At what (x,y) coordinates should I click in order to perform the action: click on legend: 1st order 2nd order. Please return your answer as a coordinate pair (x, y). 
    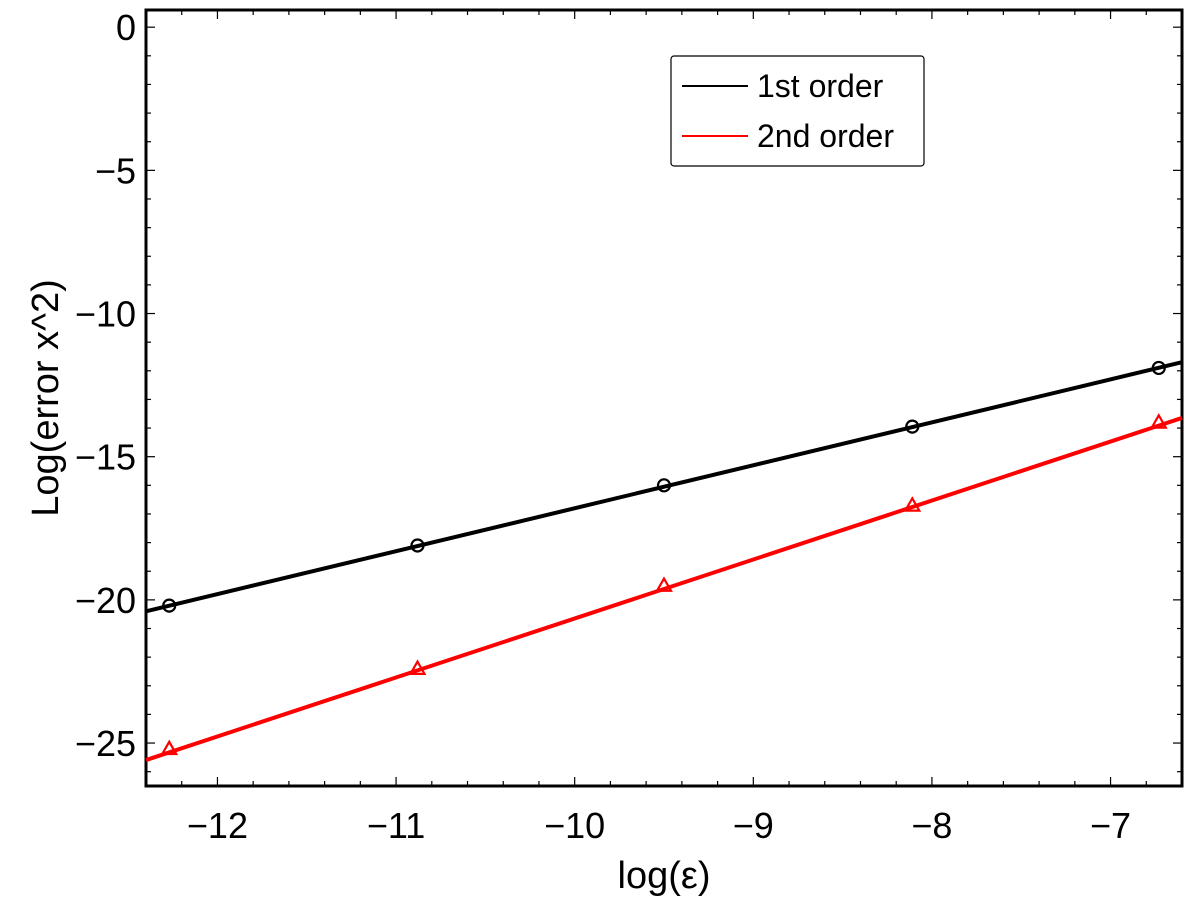
    Looking at the image, I should click on (797, 111).